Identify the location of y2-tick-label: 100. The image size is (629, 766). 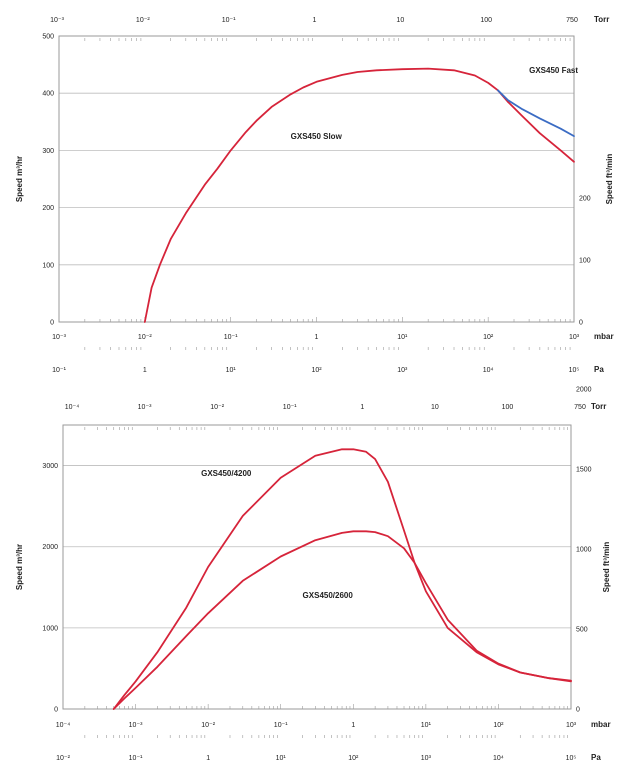
(585, 261).